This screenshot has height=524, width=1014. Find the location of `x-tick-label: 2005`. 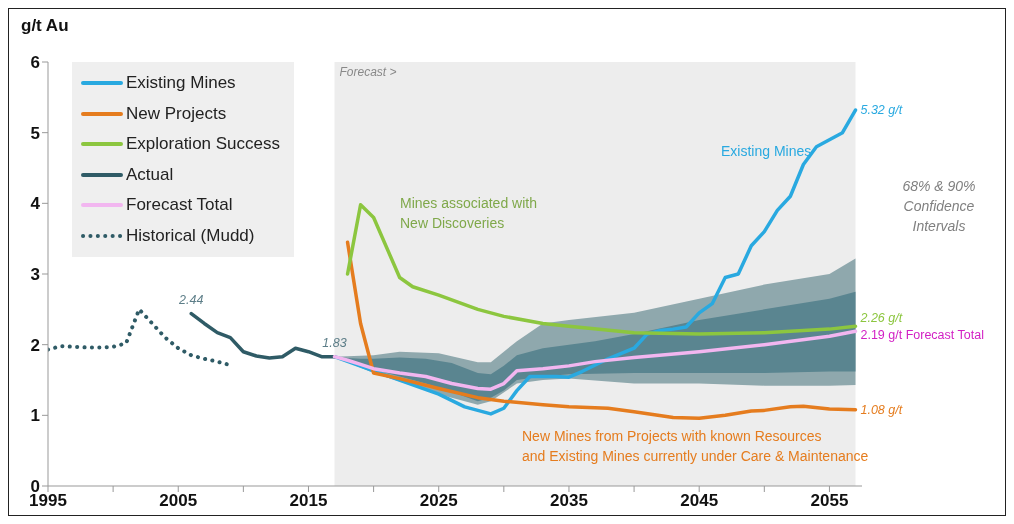

x-tick-label: 2005 is located at coordinates (178, 501).